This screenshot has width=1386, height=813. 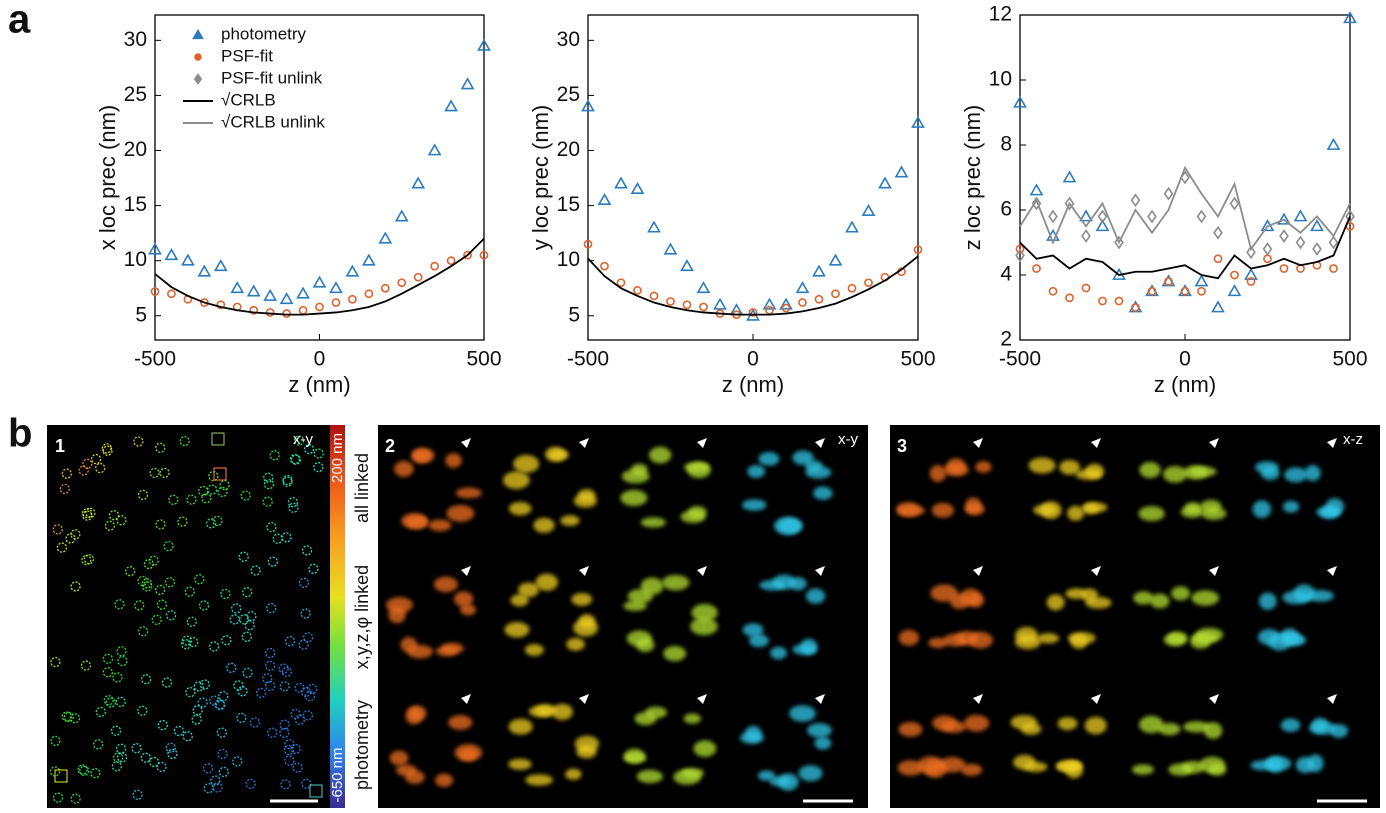 I want to click on y-tick-label: 10, so click(x=135, y=259).